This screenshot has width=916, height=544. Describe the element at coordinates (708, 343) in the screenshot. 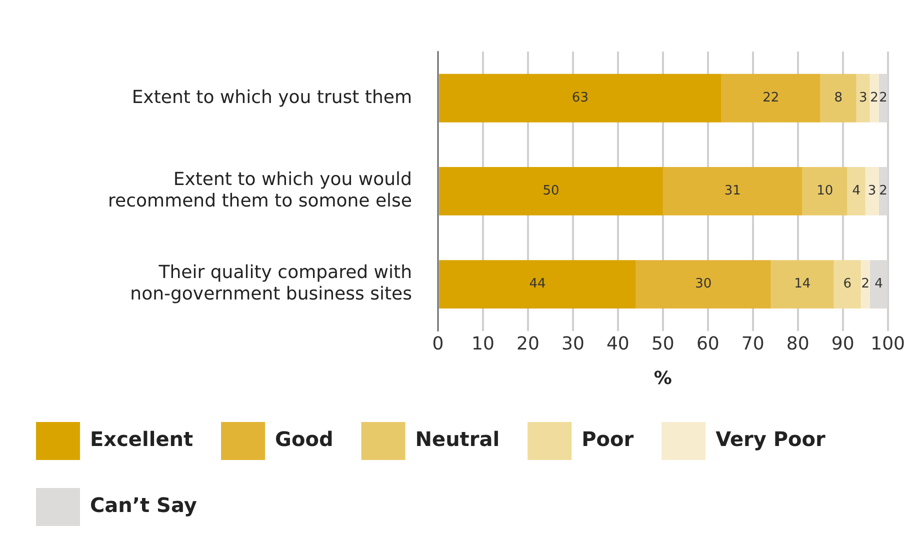

I see `x-tick-label: 60` at that location.